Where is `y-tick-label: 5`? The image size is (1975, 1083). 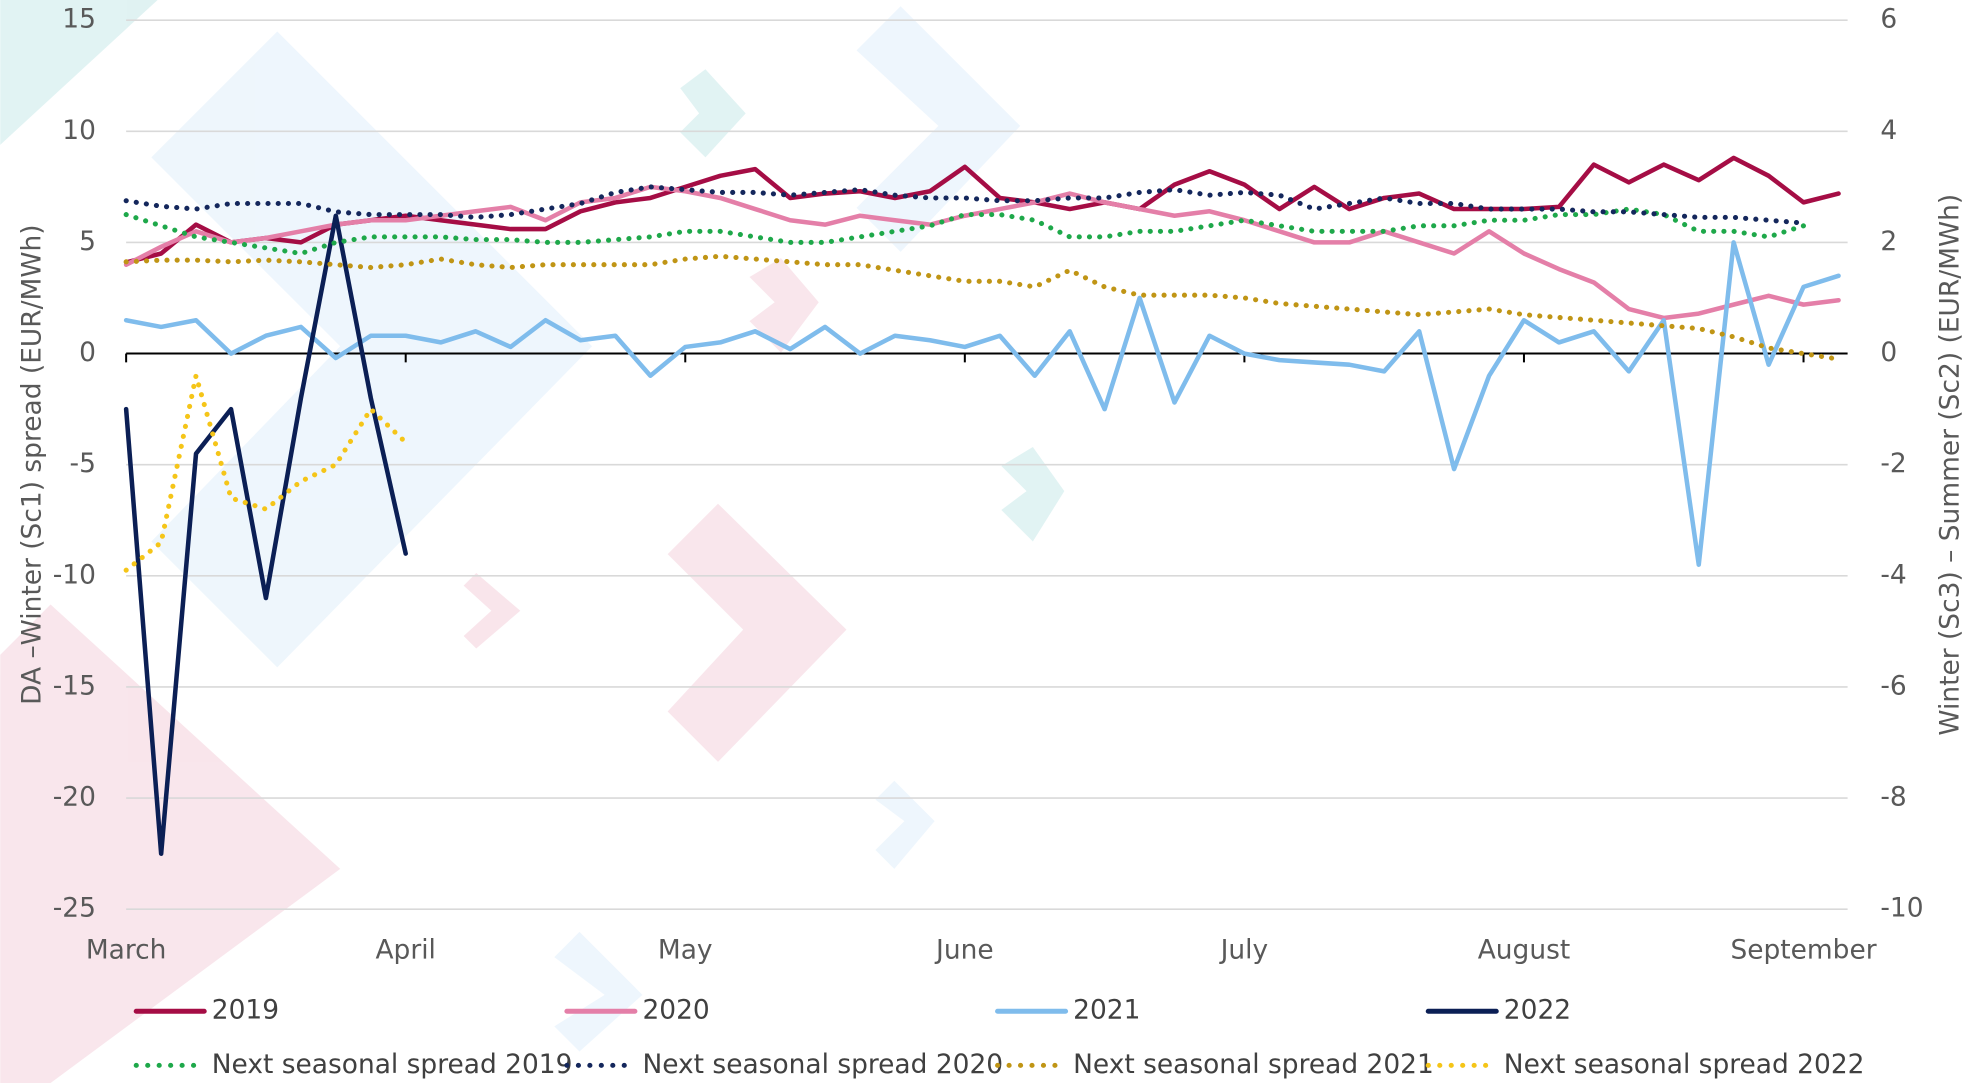 y-tick-label: 5 is located at coordinates (87, 241).